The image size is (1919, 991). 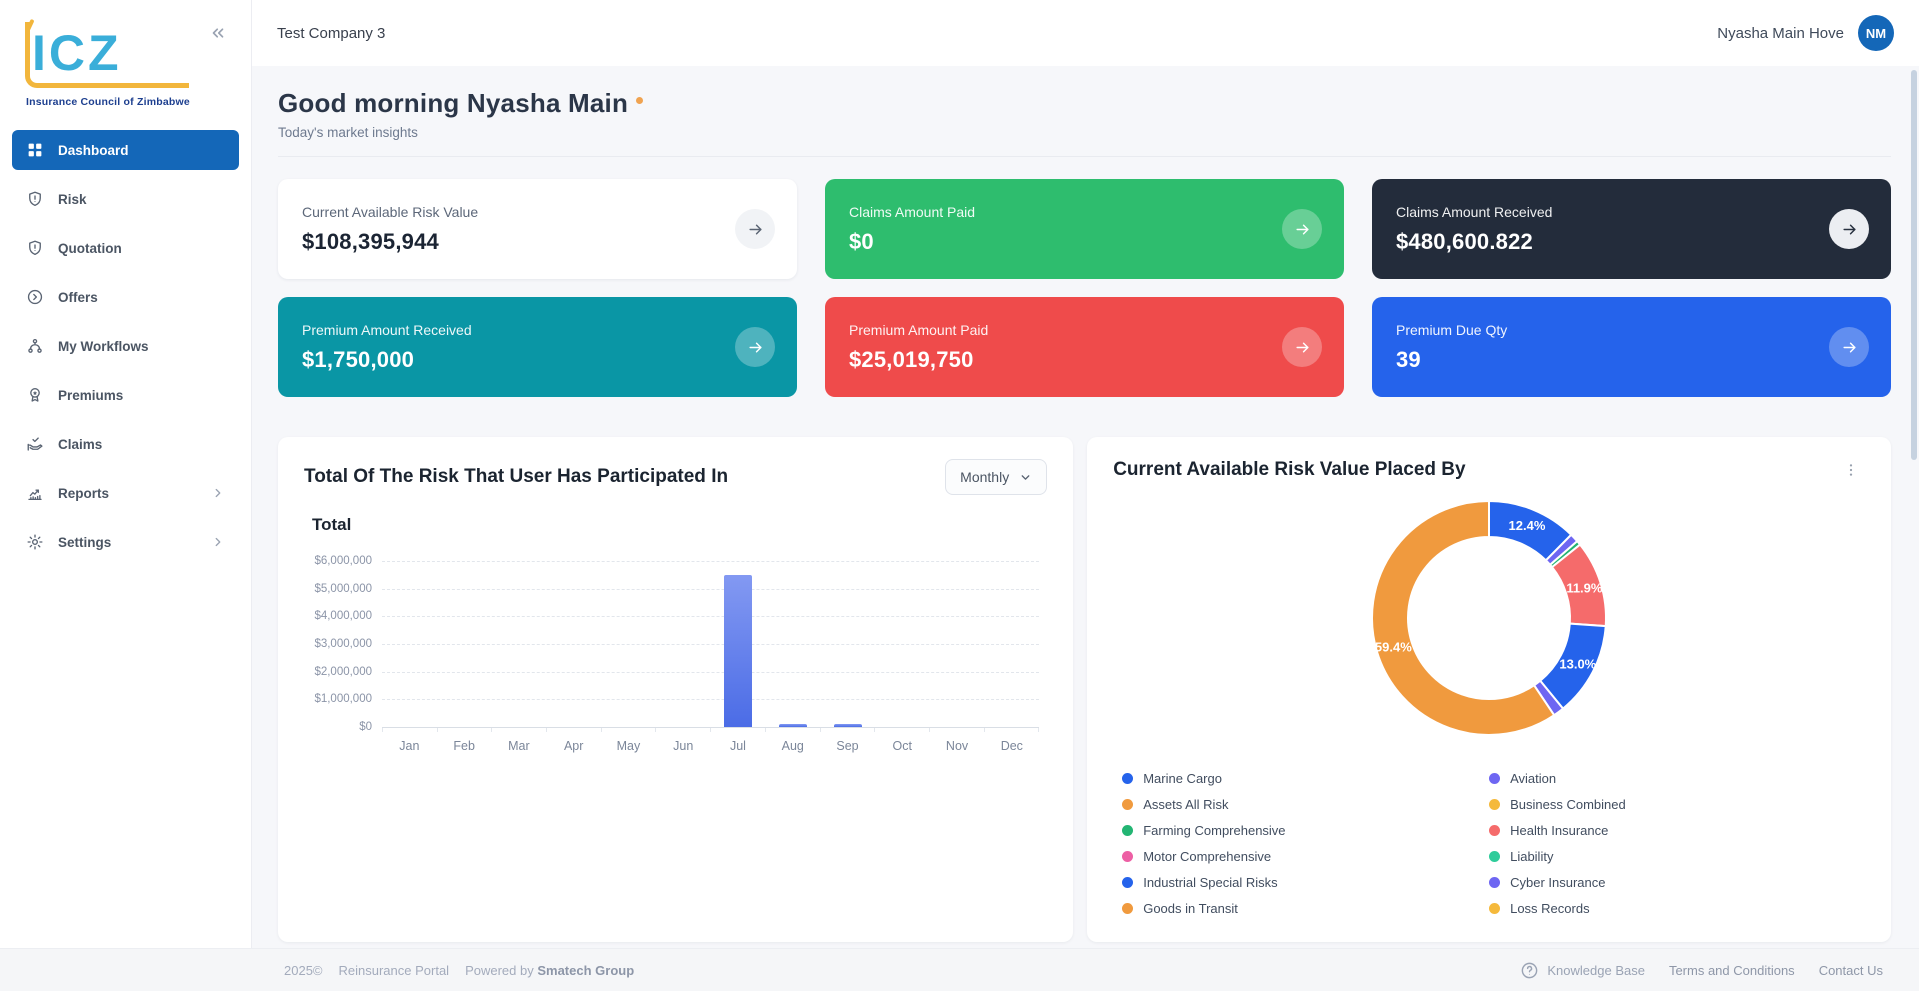 What do you see at coordinates (343, 561) in the screenshot?
I see `y-tick-label: $6,000,000` at bounding box center [343, 561].